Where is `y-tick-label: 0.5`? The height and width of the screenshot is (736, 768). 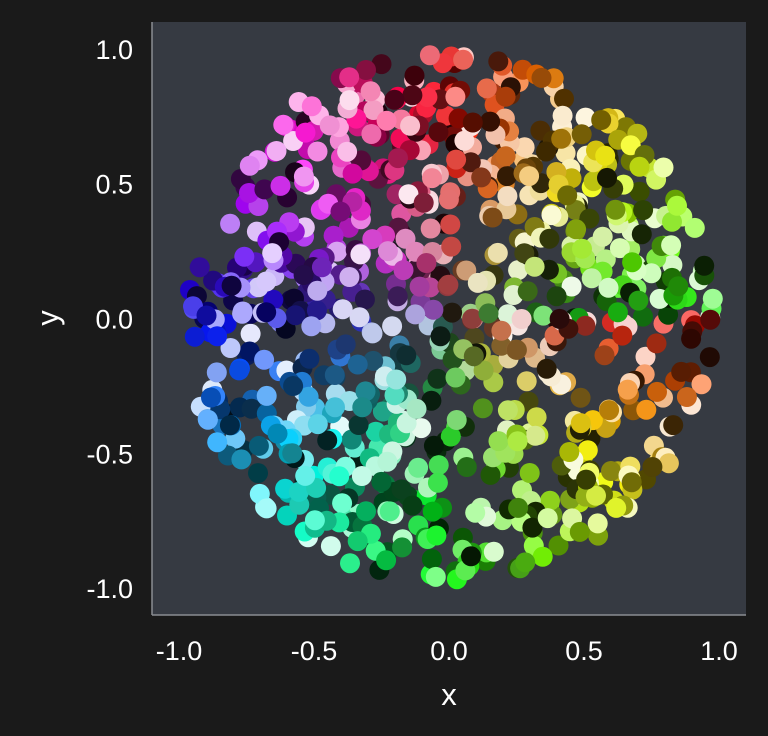 y-tick-label: 0.5 is located at coordinates (114, 185).